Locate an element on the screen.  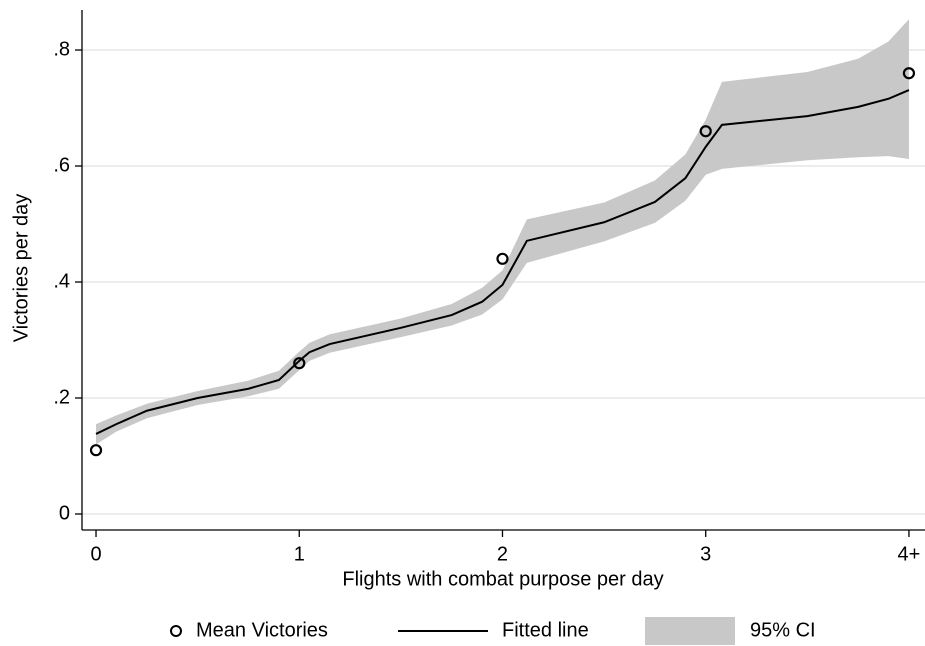
x-tick-label: 3 is located at coordinates (705, 554).